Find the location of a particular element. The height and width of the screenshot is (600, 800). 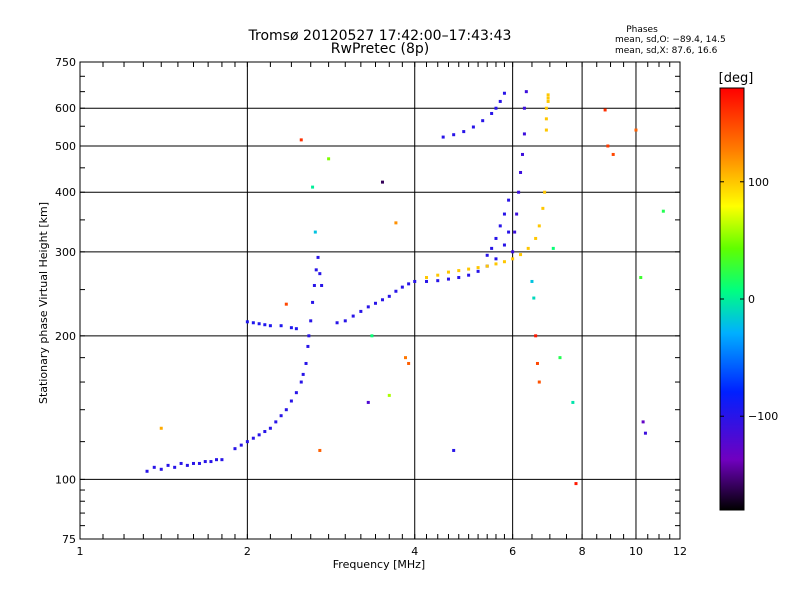

y-tick-label: 400 is located at coordinates (65, 192).